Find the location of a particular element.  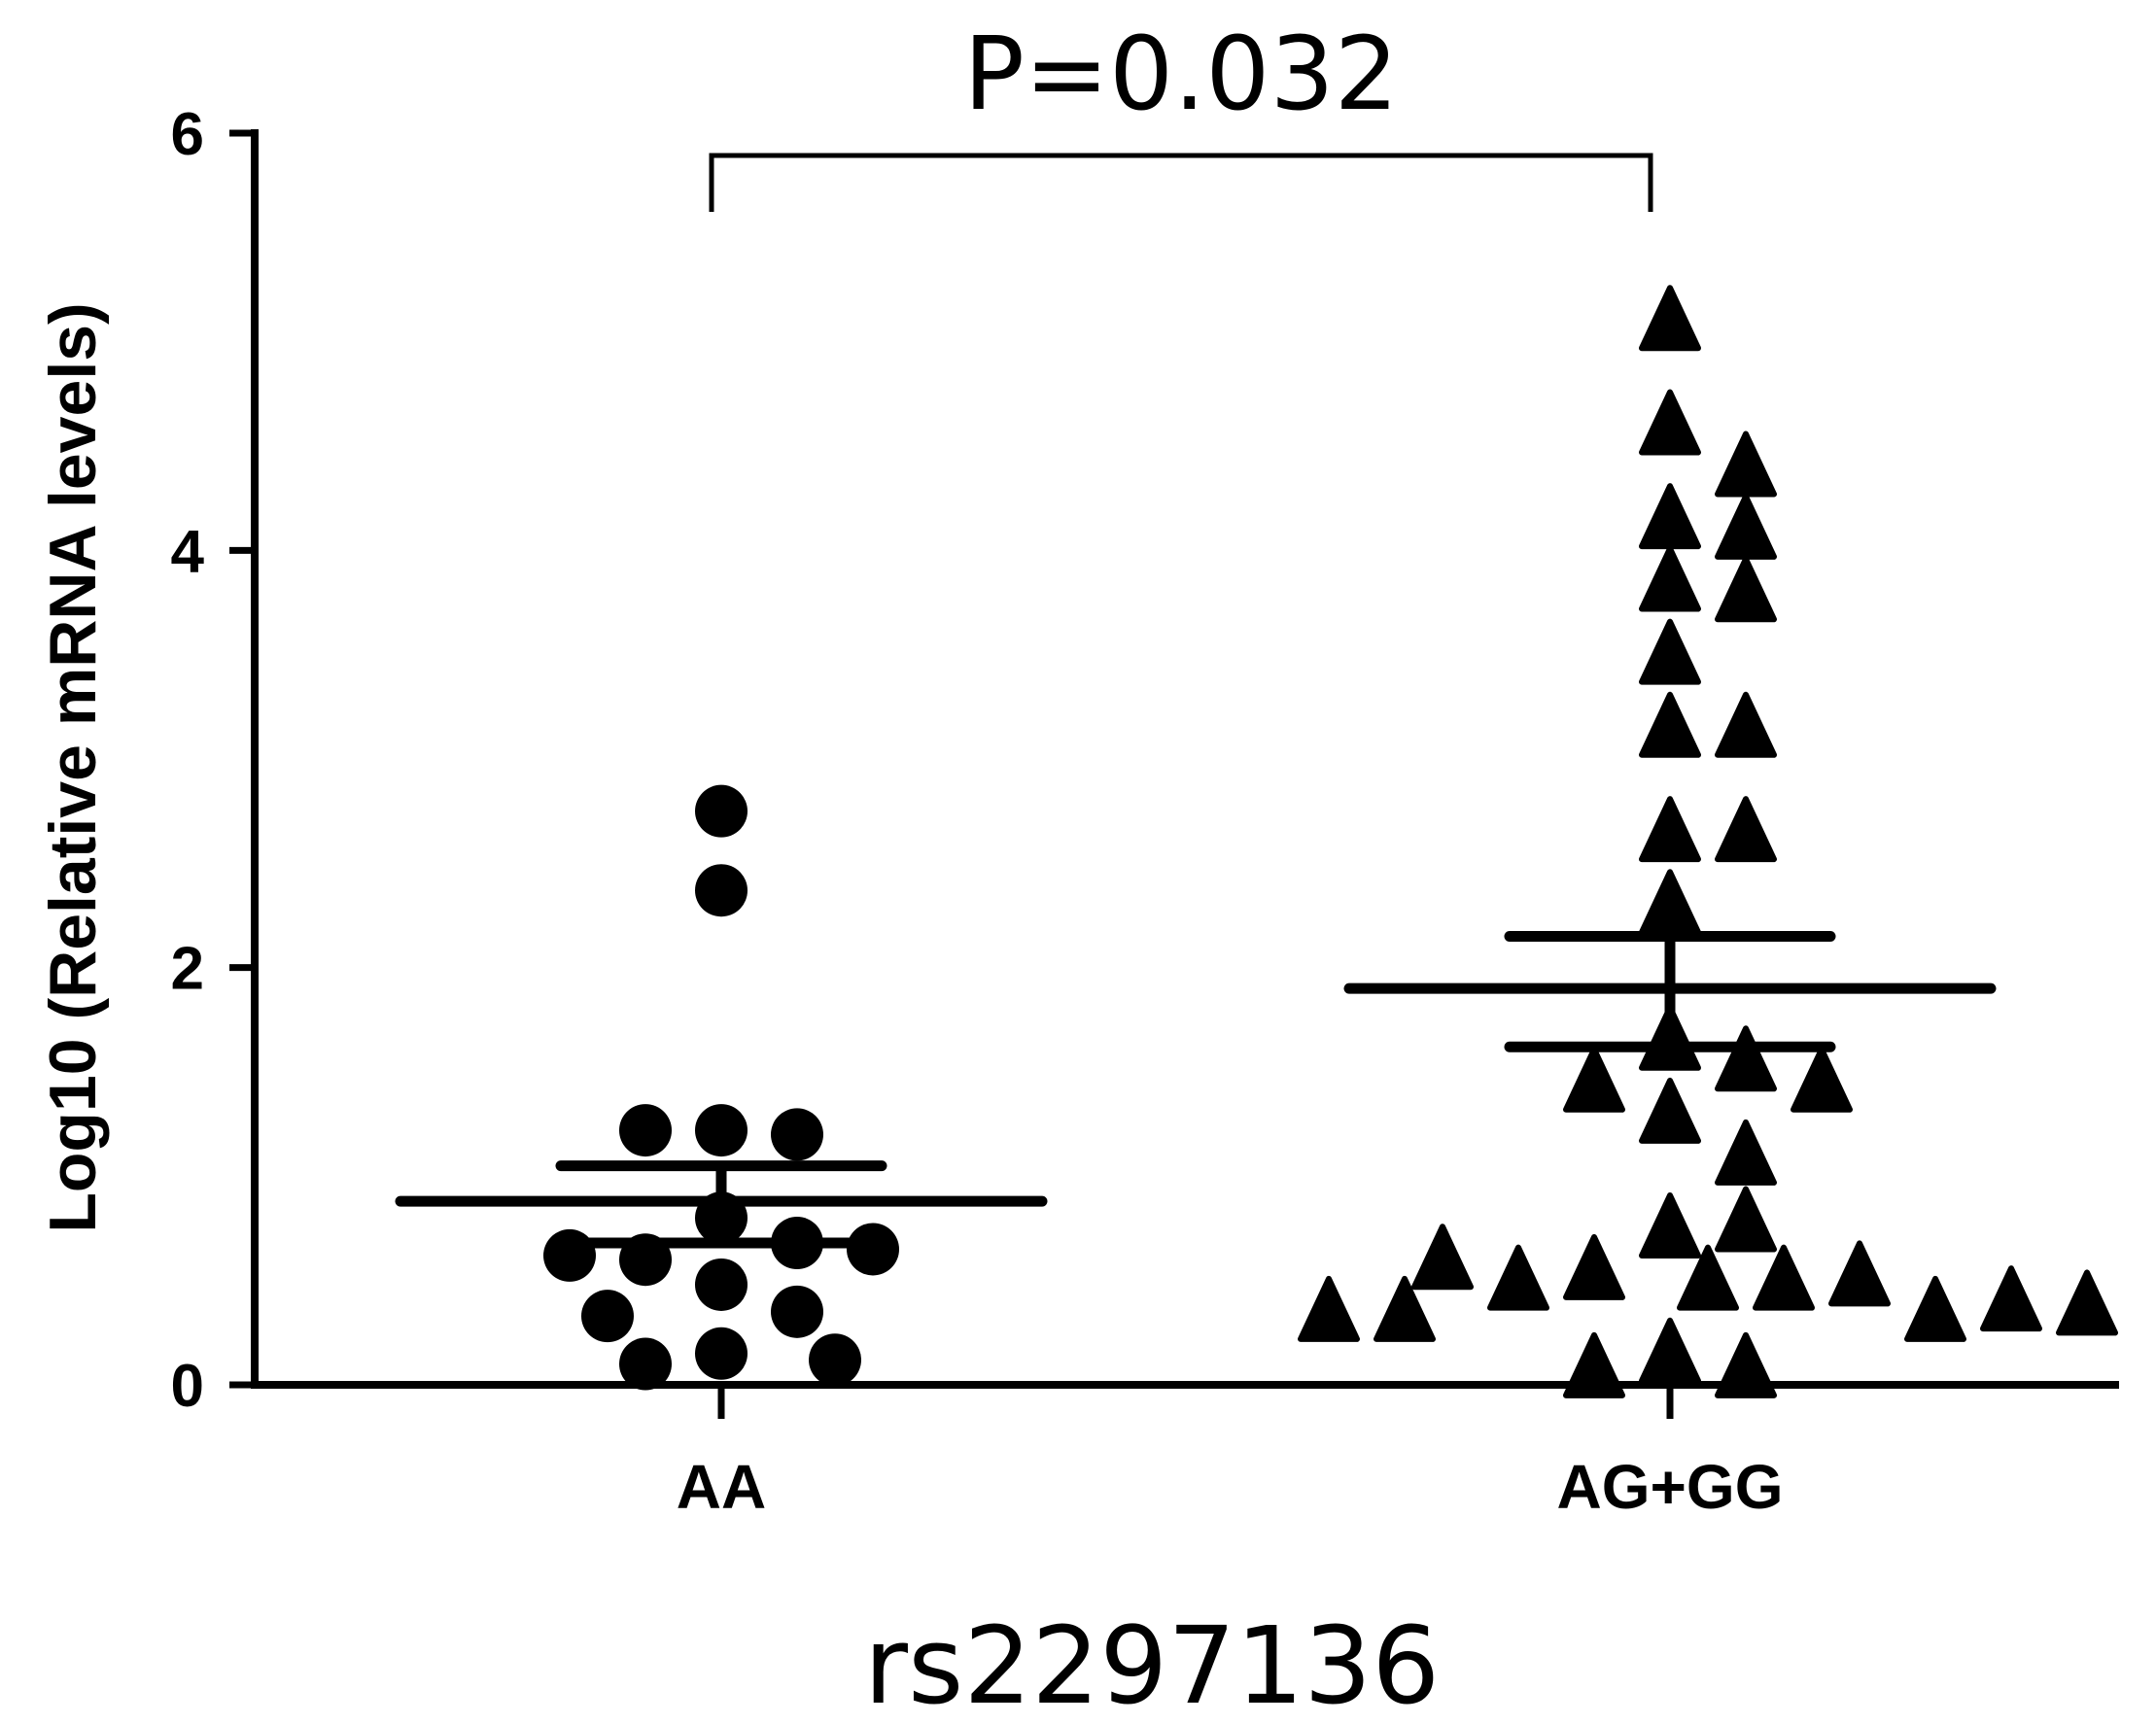

x-tick-label: AG+GG is located at coordinates (1670, 1487).